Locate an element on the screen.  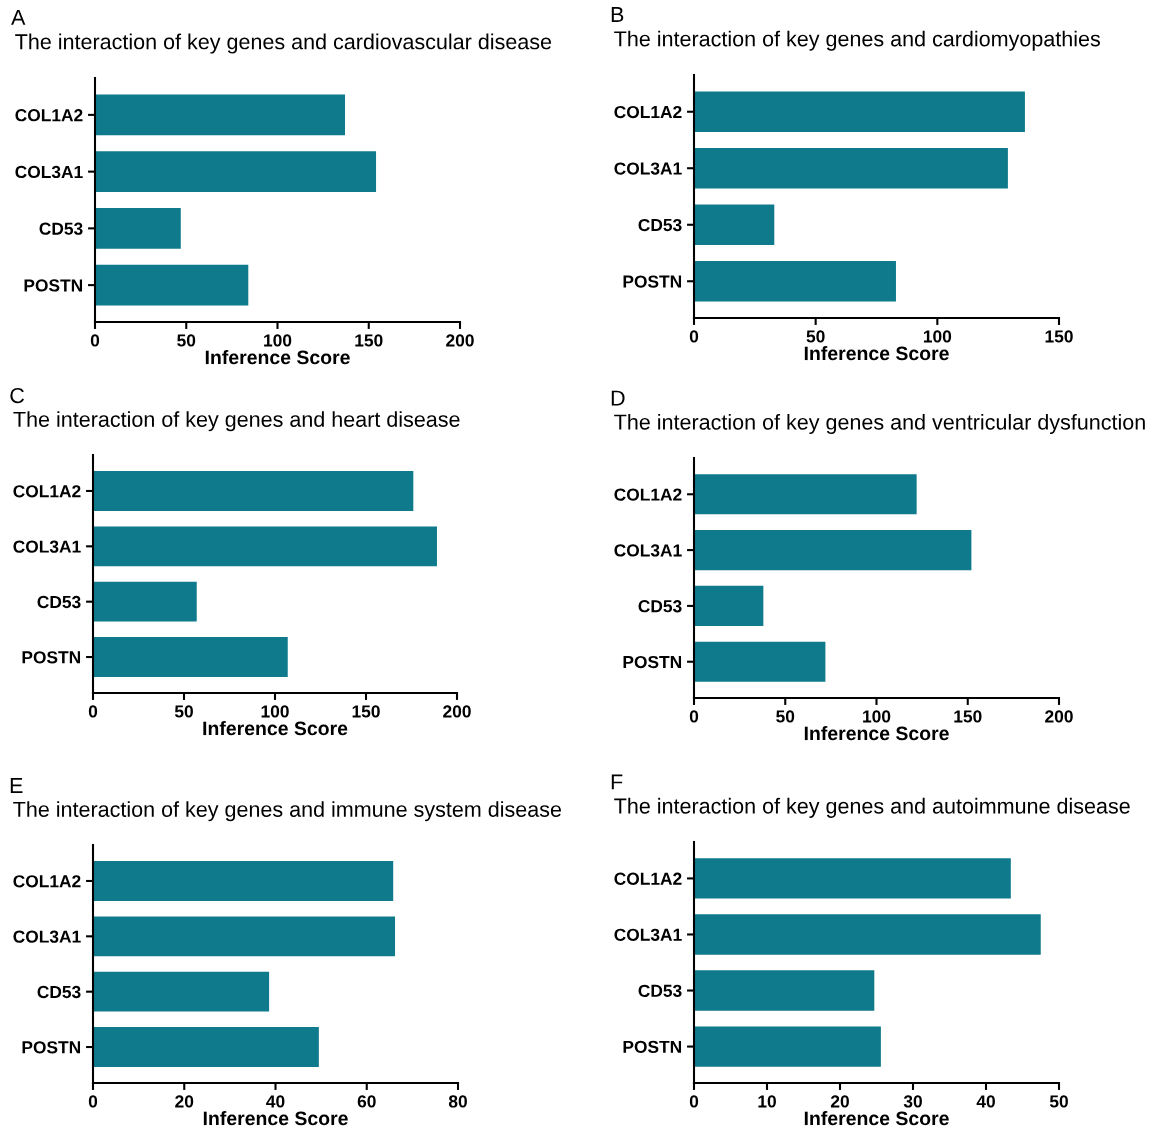
text: F is located at coordinates (617, 782).